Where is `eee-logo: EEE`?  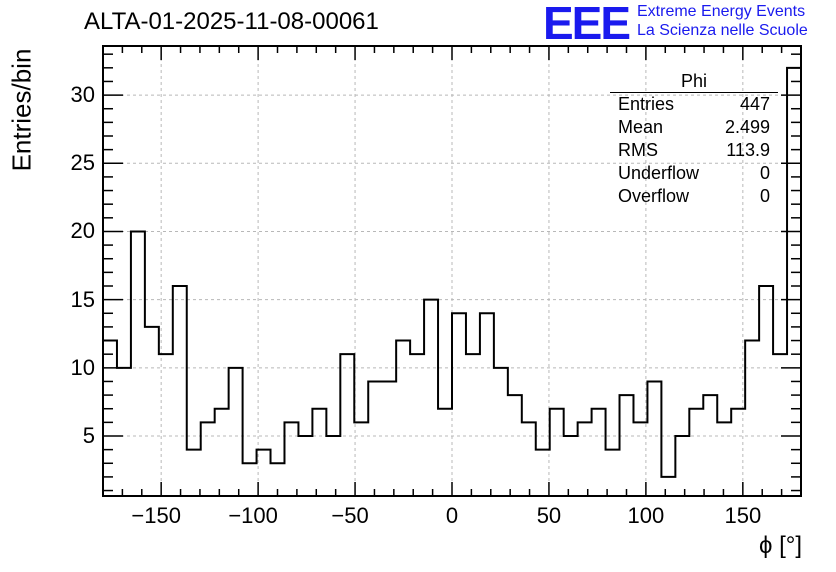
eee-logo: EEE is located at coordinates (587, 24).